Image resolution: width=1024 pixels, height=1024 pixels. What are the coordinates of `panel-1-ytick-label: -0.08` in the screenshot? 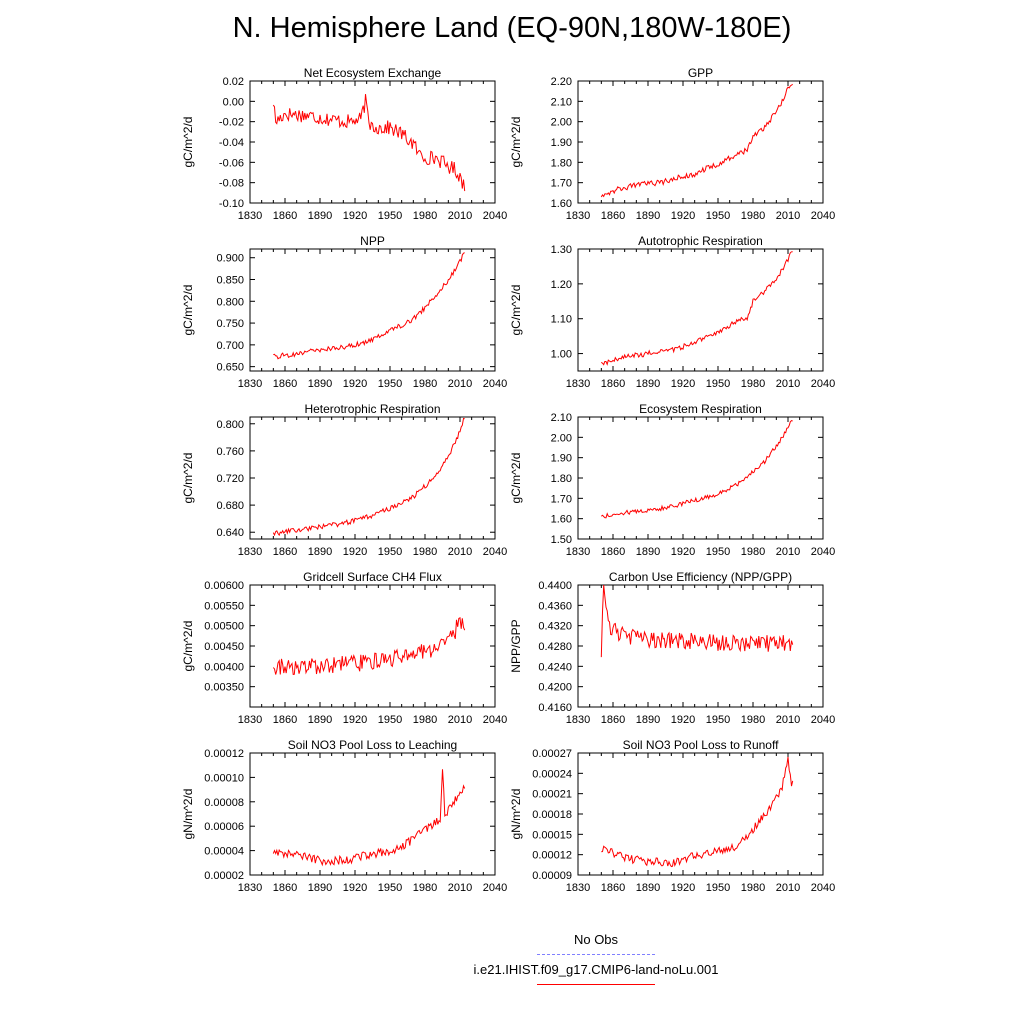 It's located at (231, 184).